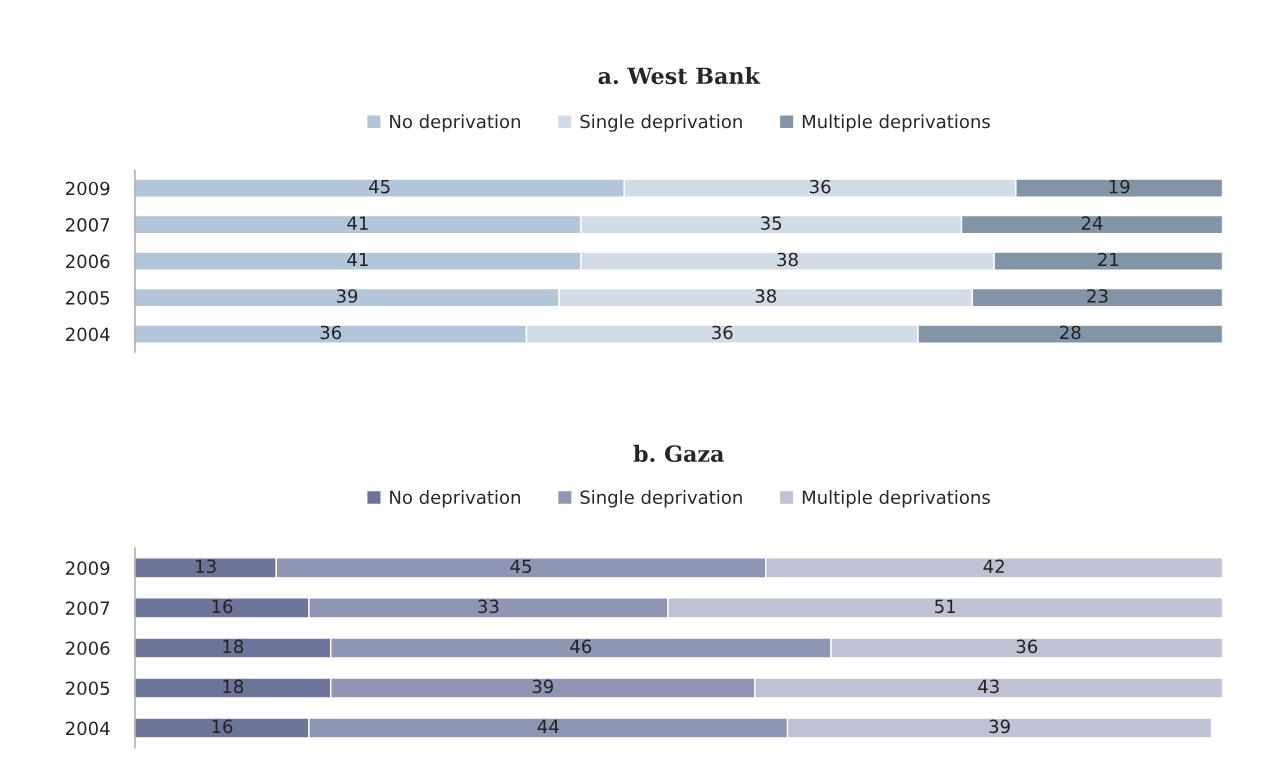 The width and height of the screenshot is (1278, 776). I want to click on data-label: 13, so click(206, 566).